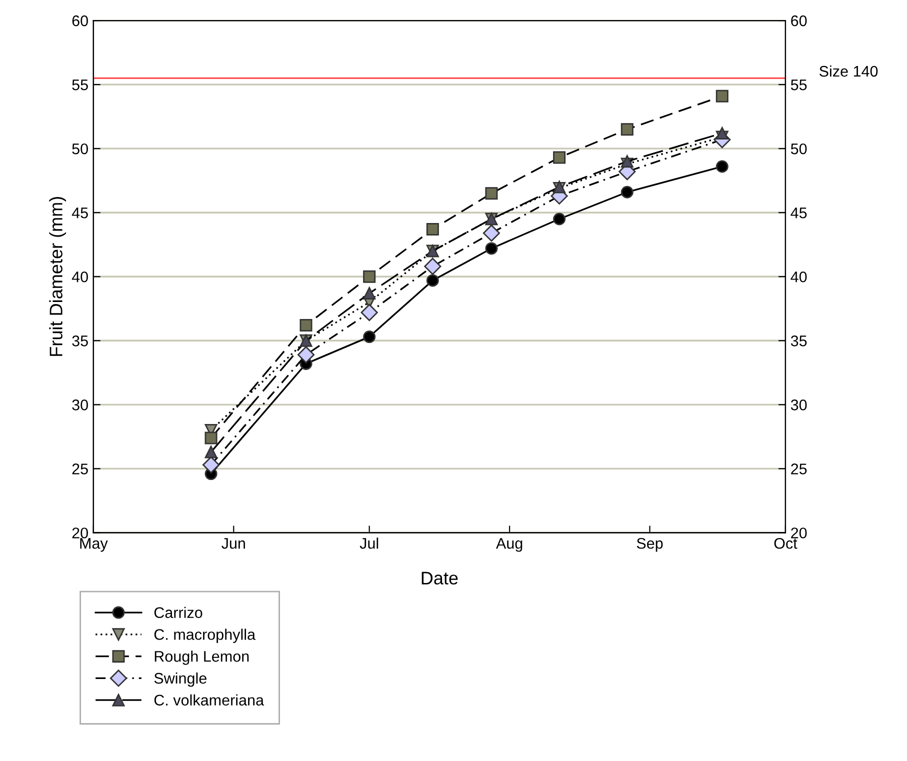 The height and width of the screenshot is (761, 907). What do you see at coordinates (233, 543) in the screenshot?
I see `x-tick-label: Jun` at bounding box center [233, 543].